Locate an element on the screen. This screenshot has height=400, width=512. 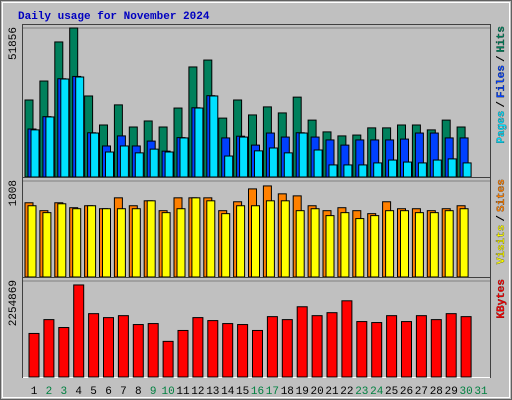
legend-entry: Pages is located at coordinates (502, 127).